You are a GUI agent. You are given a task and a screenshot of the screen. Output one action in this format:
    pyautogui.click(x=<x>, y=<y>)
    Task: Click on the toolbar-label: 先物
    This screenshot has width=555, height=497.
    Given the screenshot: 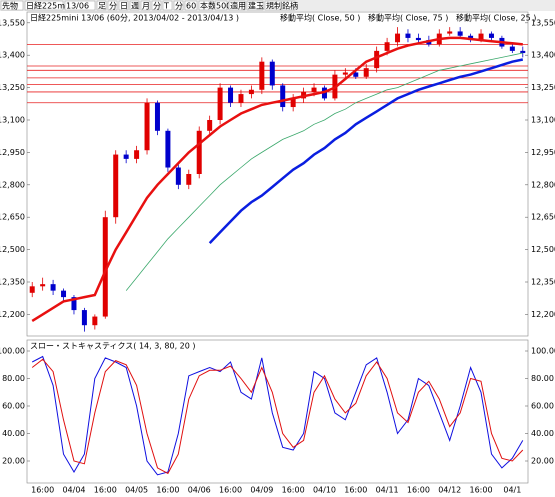 What is the action you would take?
    pyautogui.click(x=10, y=6)
    